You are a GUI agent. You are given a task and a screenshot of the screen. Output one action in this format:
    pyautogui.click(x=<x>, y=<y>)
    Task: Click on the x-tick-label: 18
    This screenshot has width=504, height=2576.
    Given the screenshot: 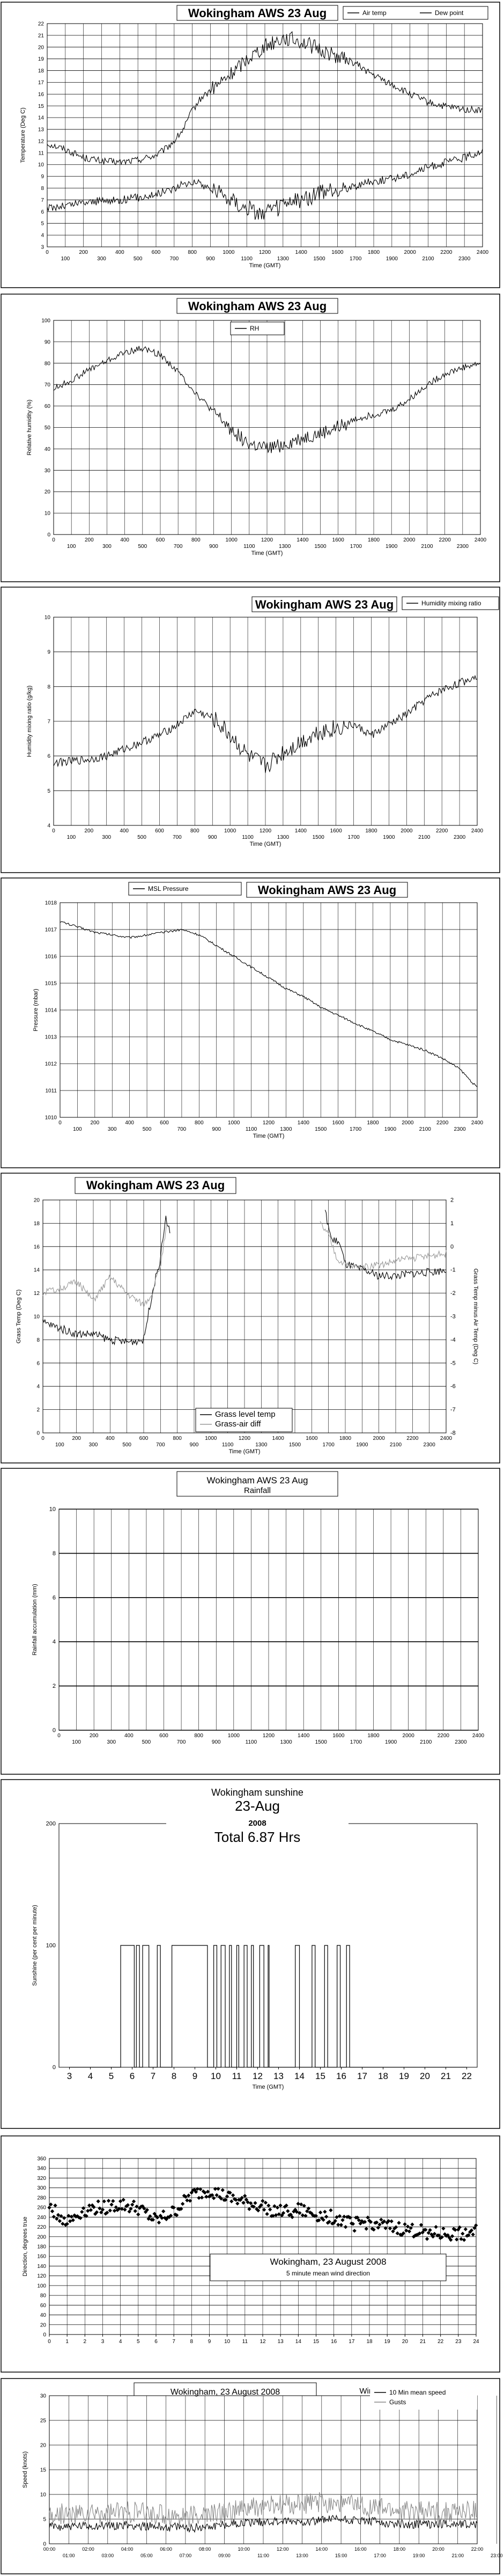 What is the action you would take?
    pyautogui.click(x=383, y=2076)
    